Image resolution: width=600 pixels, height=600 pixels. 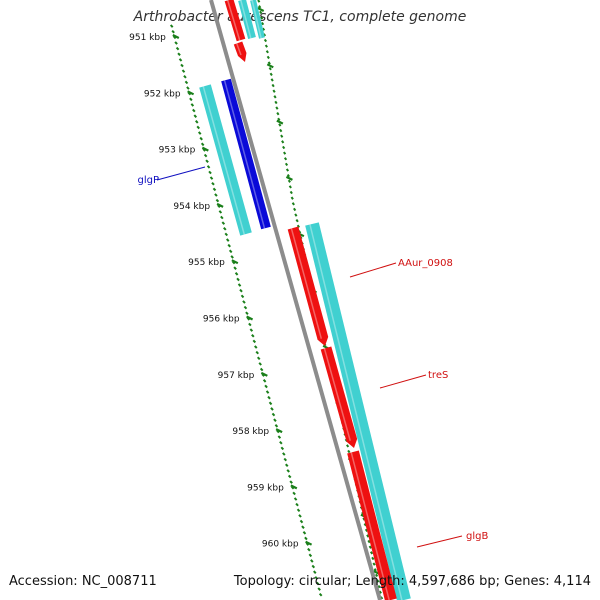 What do you see at coordinates (438, 375) in the screenshot?
I see `gene-label-treS: treS` at bounding box center [438, 375].